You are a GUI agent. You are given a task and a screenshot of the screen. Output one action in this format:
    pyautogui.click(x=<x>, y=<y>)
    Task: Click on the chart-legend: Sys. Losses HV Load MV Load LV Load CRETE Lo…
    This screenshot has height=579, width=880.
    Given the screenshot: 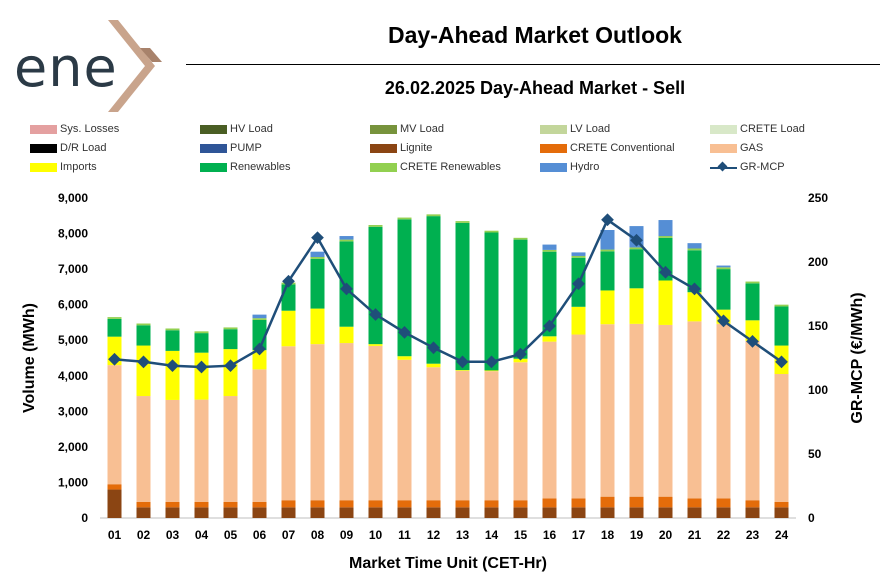 What is the action you would take?
    pyautogui.click(x=455, y=150)
    